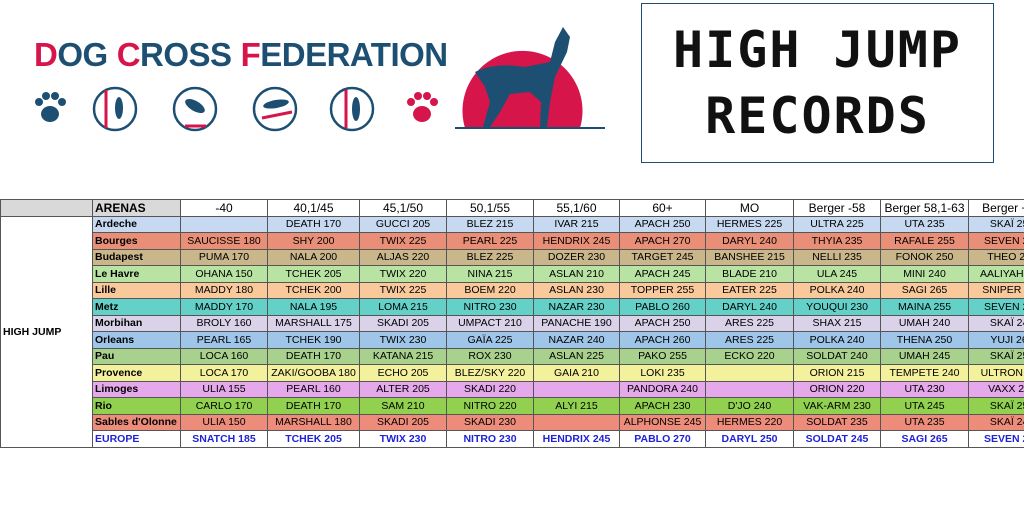 The image size is (1024, 530). Describe the element at coordinates (136, 290) in the screenshot. I see `arena-cell: Lille` at that location.